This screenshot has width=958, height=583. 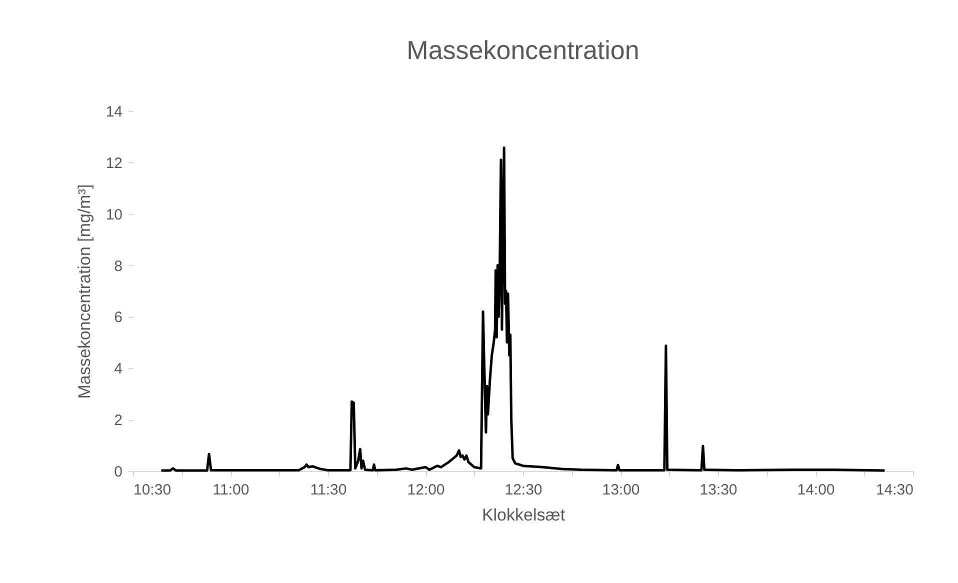 I want to click on y-tick-label: 2, so click(x=118, y=421).